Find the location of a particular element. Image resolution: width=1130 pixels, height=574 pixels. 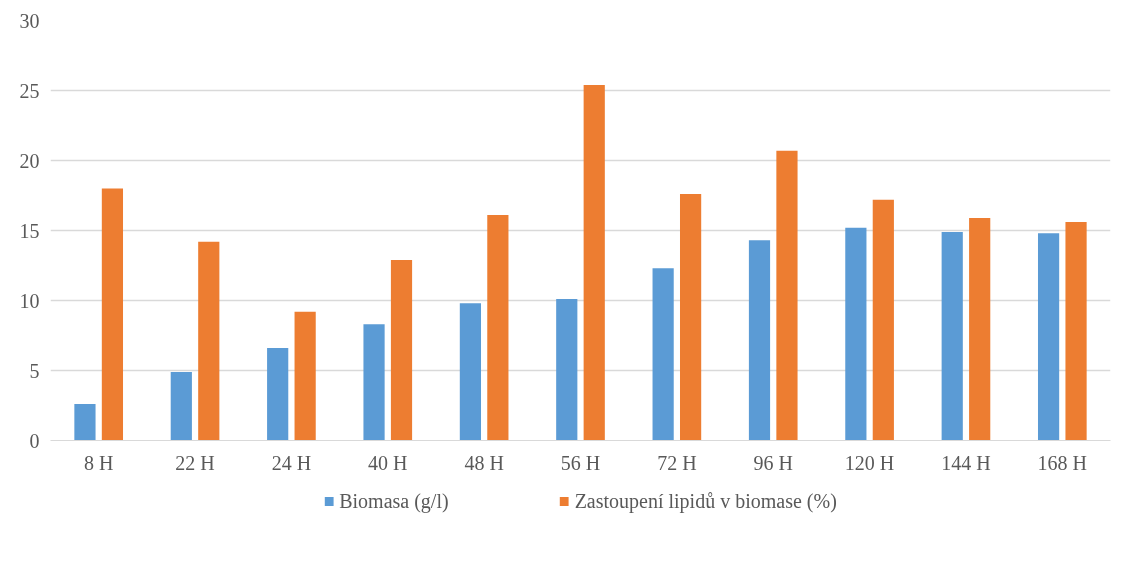

x-tick-label: 120 H is located at coordinates (869, 462).